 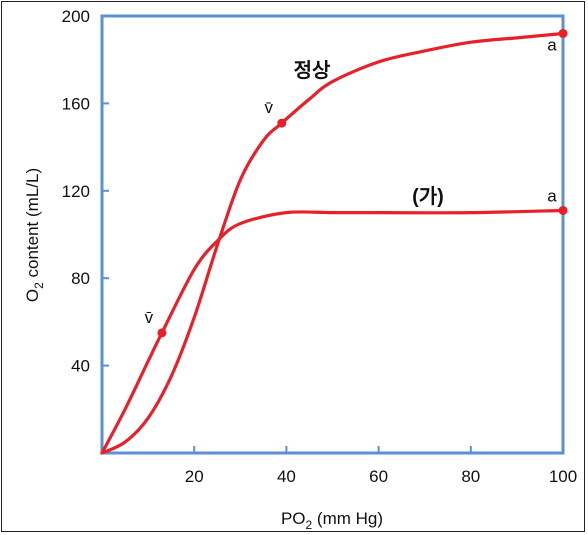 What do you see at coordinates (80, 366) in the screenshot?
I see `y-tick-label: 40` at bounding box center [80, 366].